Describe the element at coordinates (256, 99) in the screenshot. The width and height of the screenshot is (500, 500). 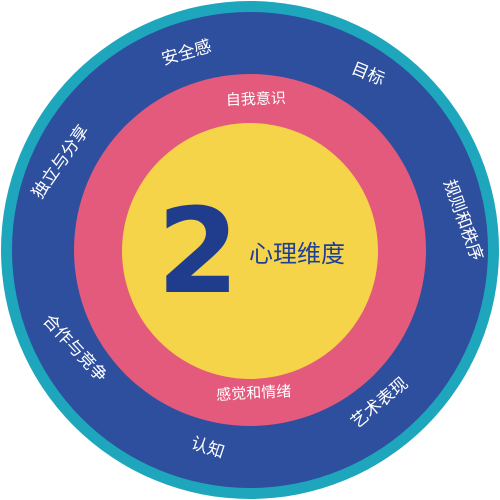
I see `inner-label-self-awareness: 自我意识` at that location.